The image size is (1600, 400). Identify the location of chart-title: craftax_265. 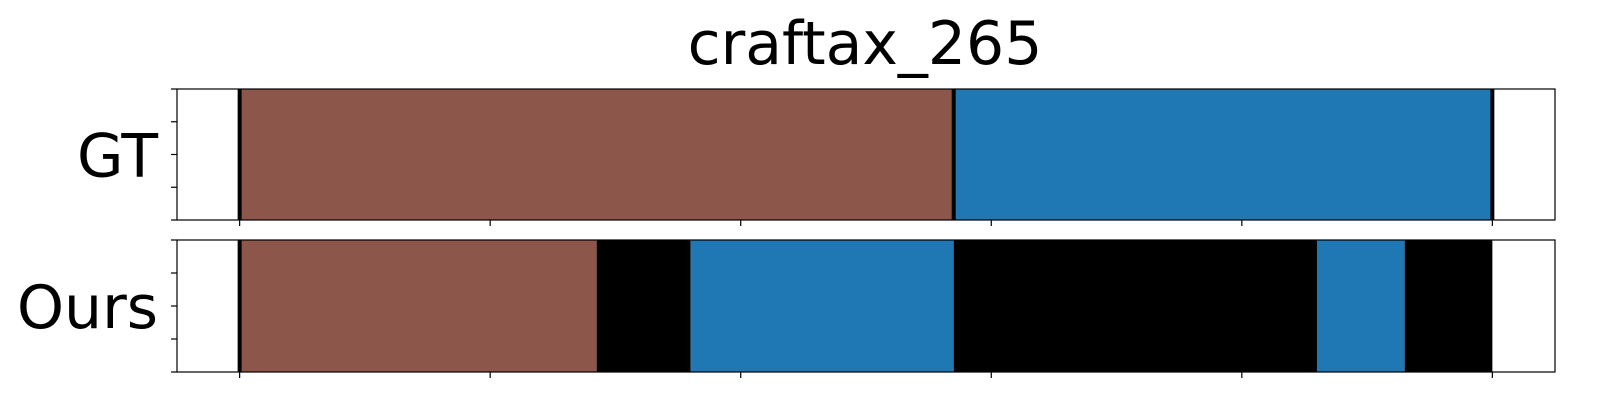
(865, 44).